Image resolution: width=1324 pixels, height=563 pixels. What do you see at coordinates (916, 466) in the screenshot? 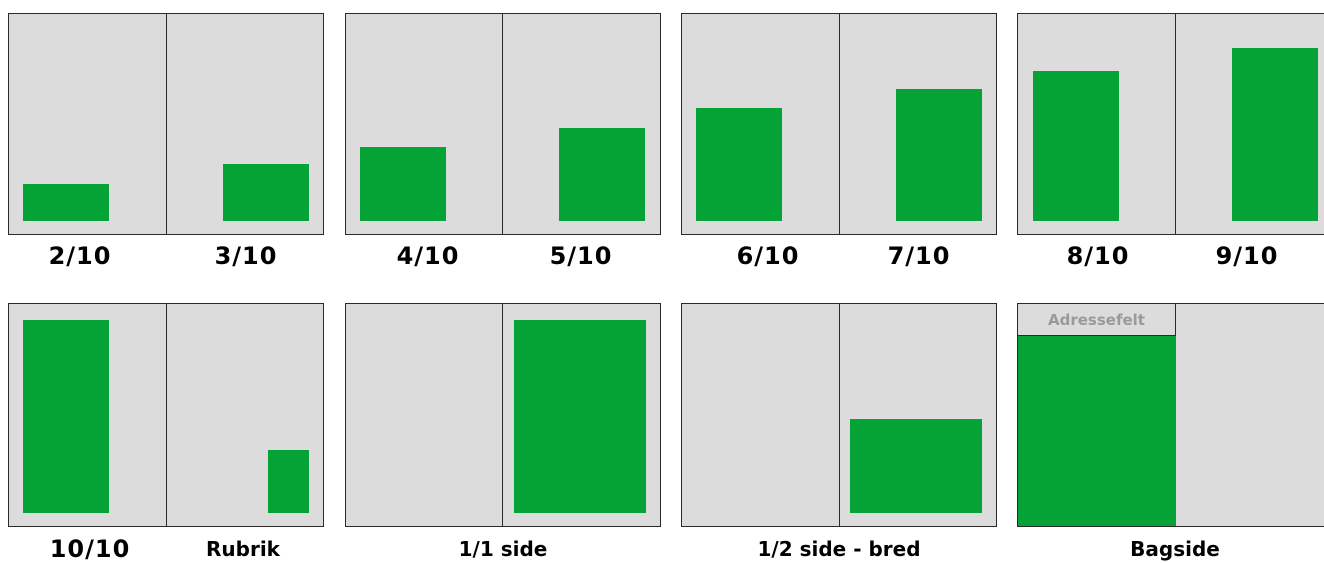
I see `ad-block-half-wide` at bounding box center [916, 466].